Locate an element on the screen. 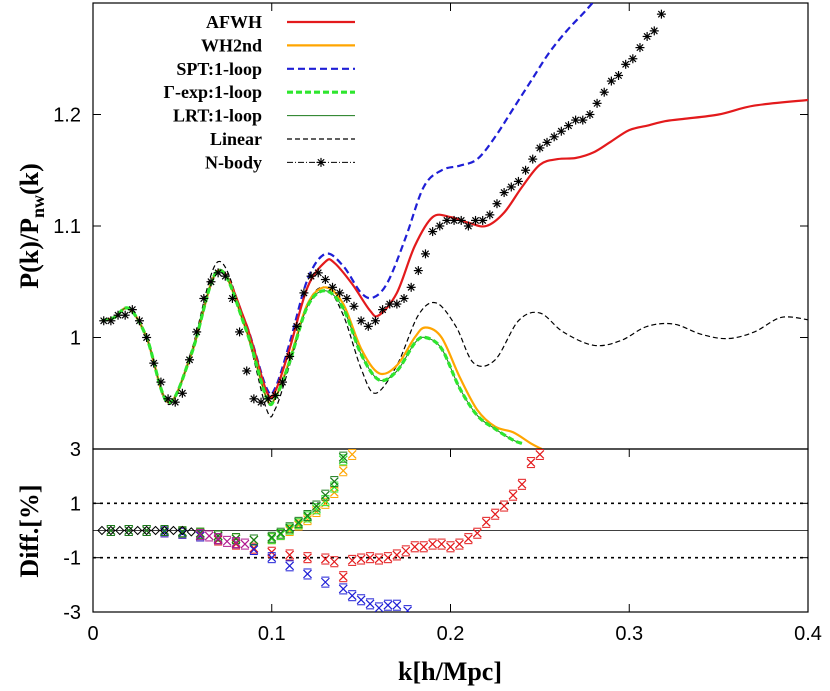 The height and width of the screenshot is (691, 830). bottom-y-tick-label-2: 1 is located at coordinates (75, 504).